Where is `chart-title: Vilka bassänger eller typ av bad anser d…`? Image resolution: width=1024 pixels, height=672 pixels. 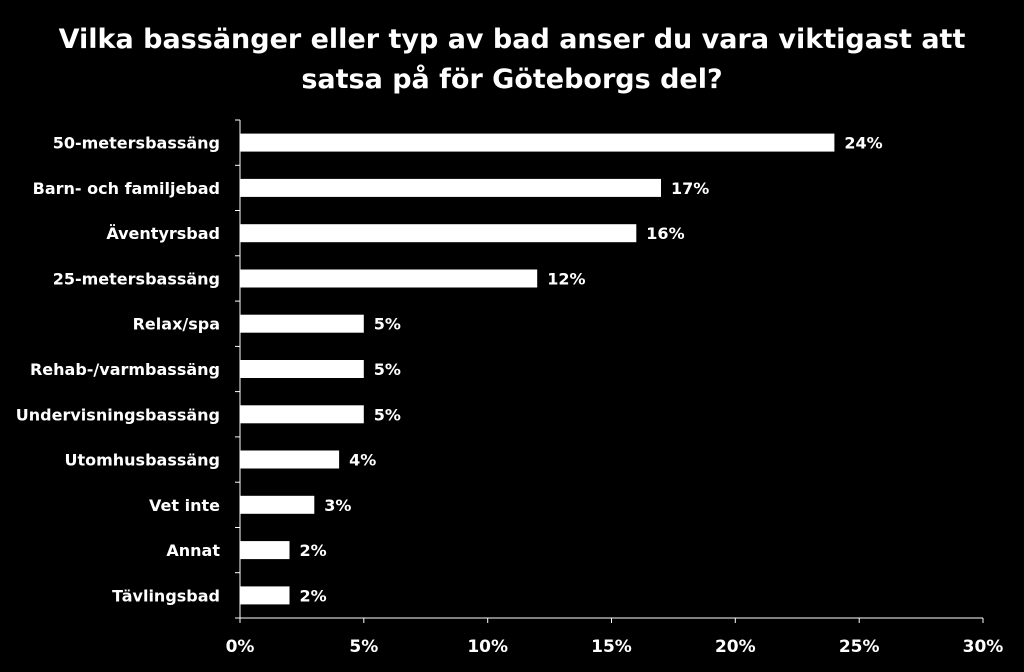 chart-title: Vilka bassänger eller typ av bad anser d… is located at coordinates (512, 60).